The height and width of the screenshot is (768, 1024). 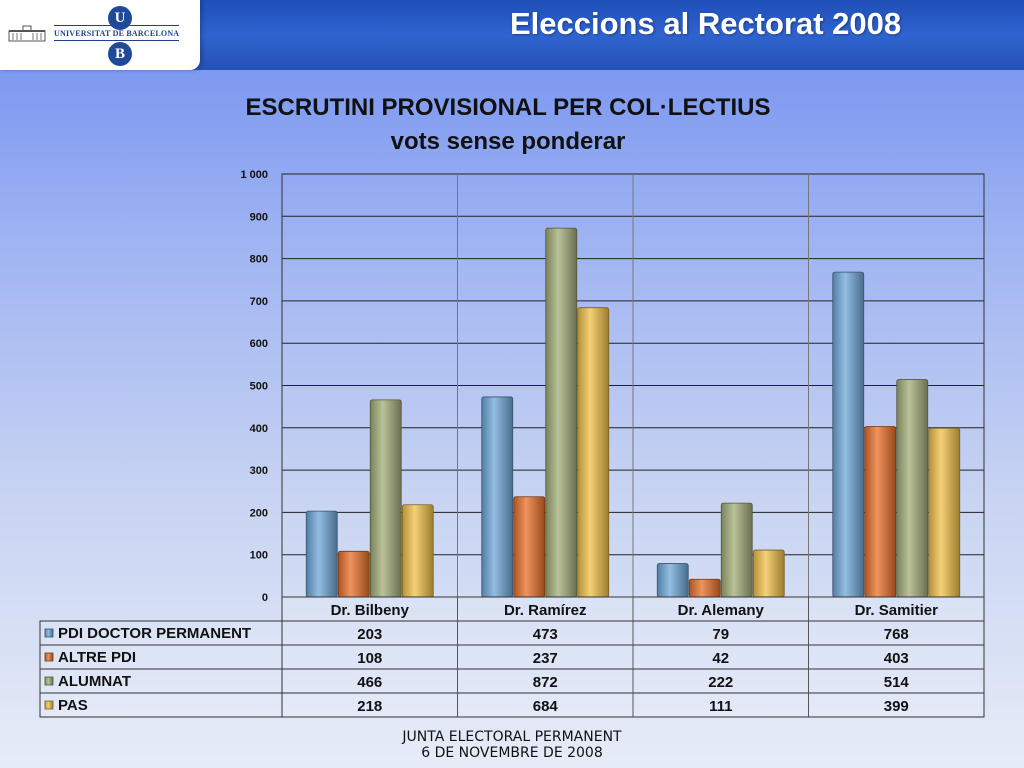 What do you see at coordinates (897, 682) in the screenshot?
I see `data-table-value: 514` at bounding box center [897, 682].